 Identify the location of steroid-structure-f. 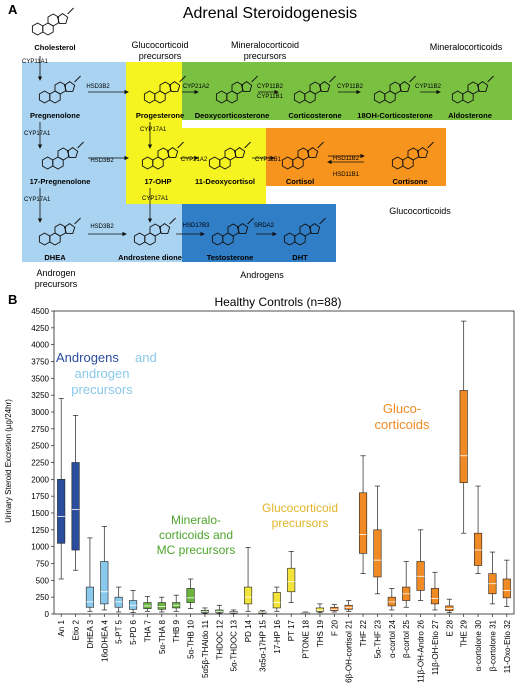
(302, 155).